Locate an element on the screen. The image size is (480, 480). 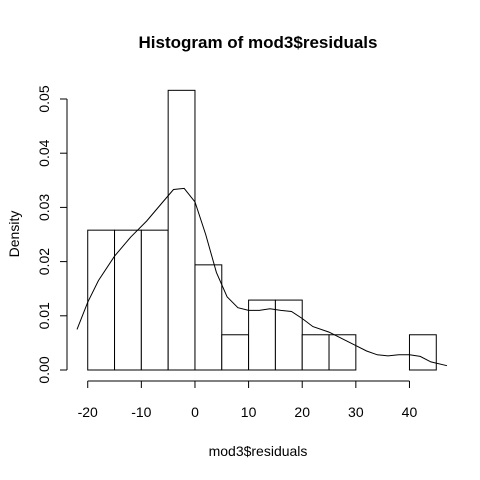
y-tick-label-4: 0.04 is located at coordinates (44, 152).